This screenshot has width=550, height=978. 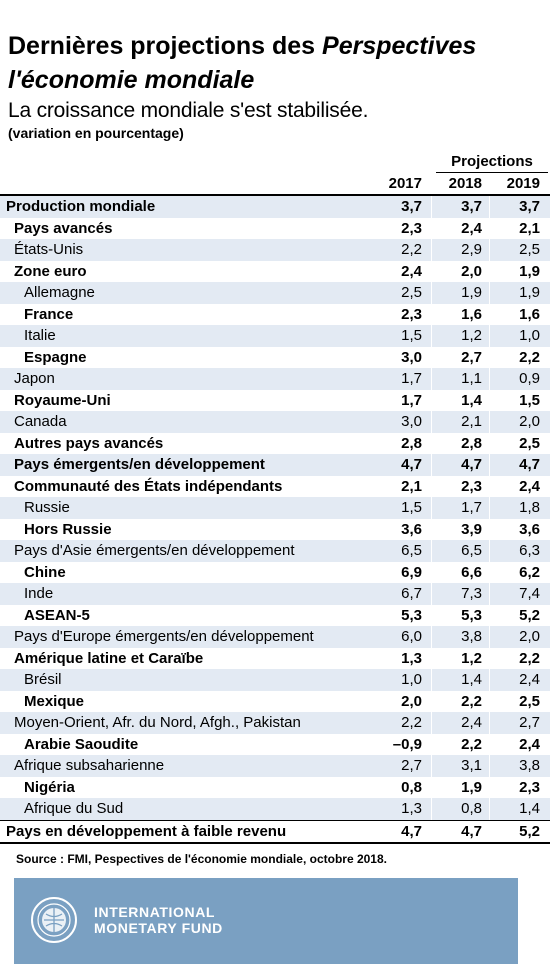 What do you see at coordinates (47, 507) in the screenshot?
I see `row-label: Russie` at bounding box center [47, 507].